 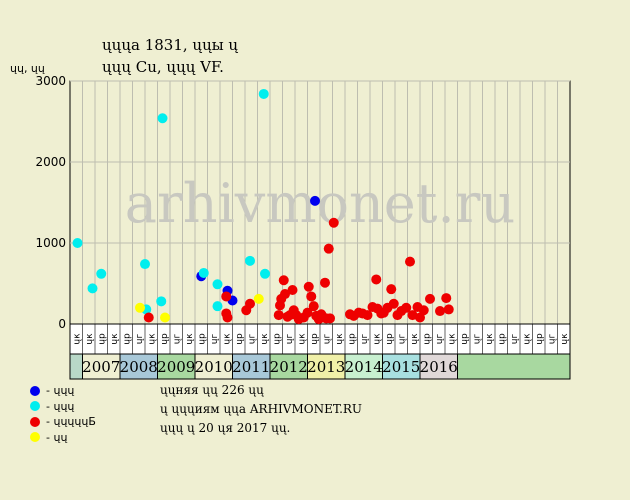 I want to click on chart-title-line2: ųųų Cu, ųųų VF., so click(x=163, y=67).